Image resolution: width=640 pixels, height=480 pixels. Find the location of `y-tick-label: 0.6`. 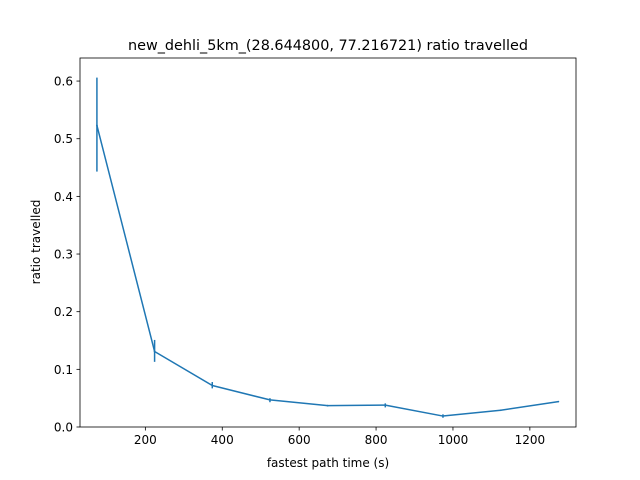

y-tick-label: 0.6 is located at coordinates (63, 82).